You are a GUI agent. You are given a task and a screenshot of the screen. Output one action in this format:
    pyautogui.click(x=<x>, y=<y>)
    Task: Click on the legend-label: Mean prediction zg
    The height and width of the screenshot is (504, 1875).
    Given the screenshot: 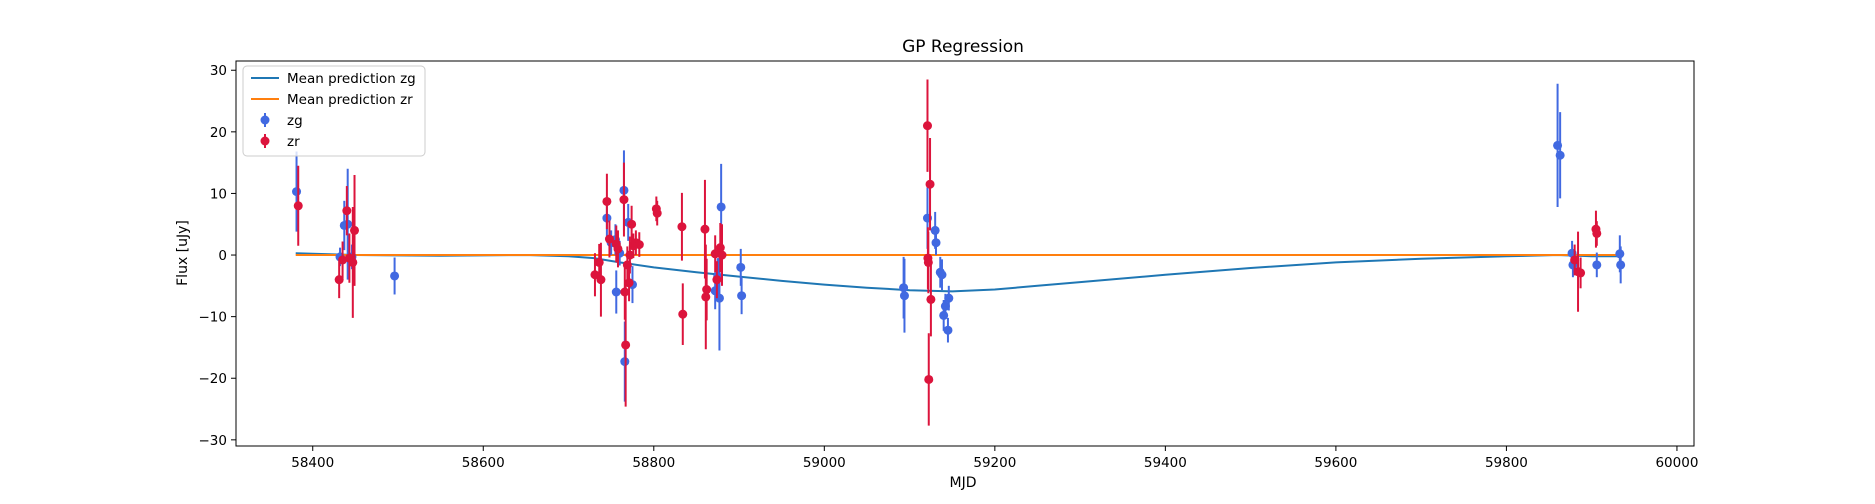 What is the action you would take?
    pyautogui.click(x=351, y=79)
    